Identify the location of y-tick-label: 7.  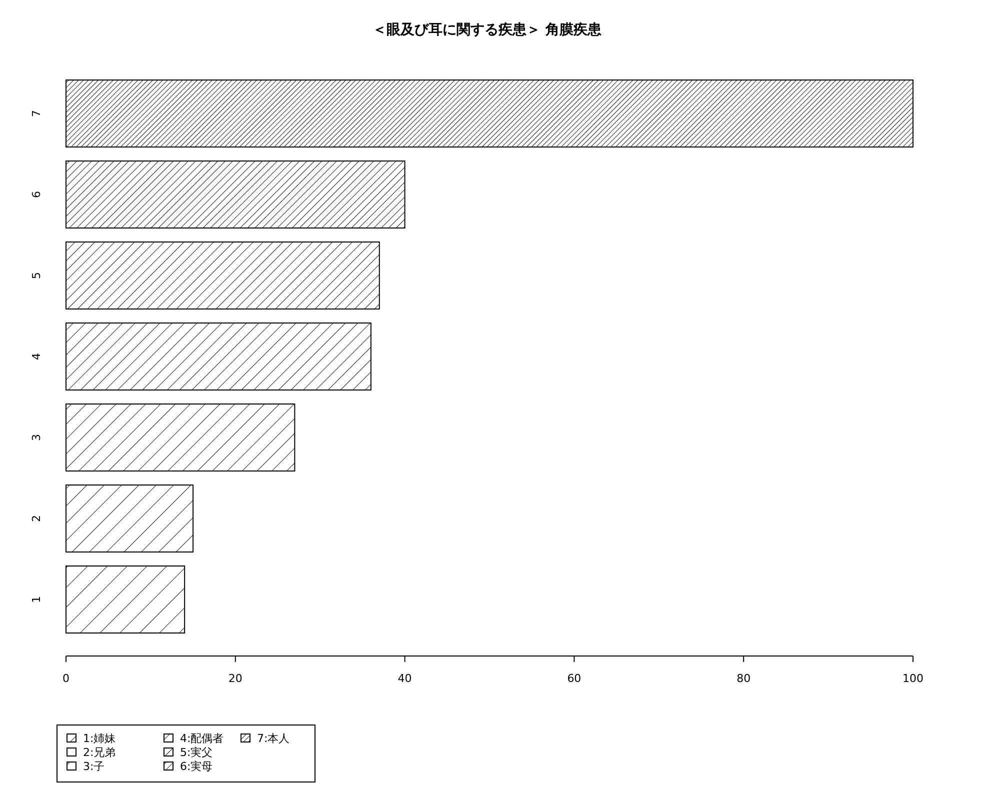
(36, 113).